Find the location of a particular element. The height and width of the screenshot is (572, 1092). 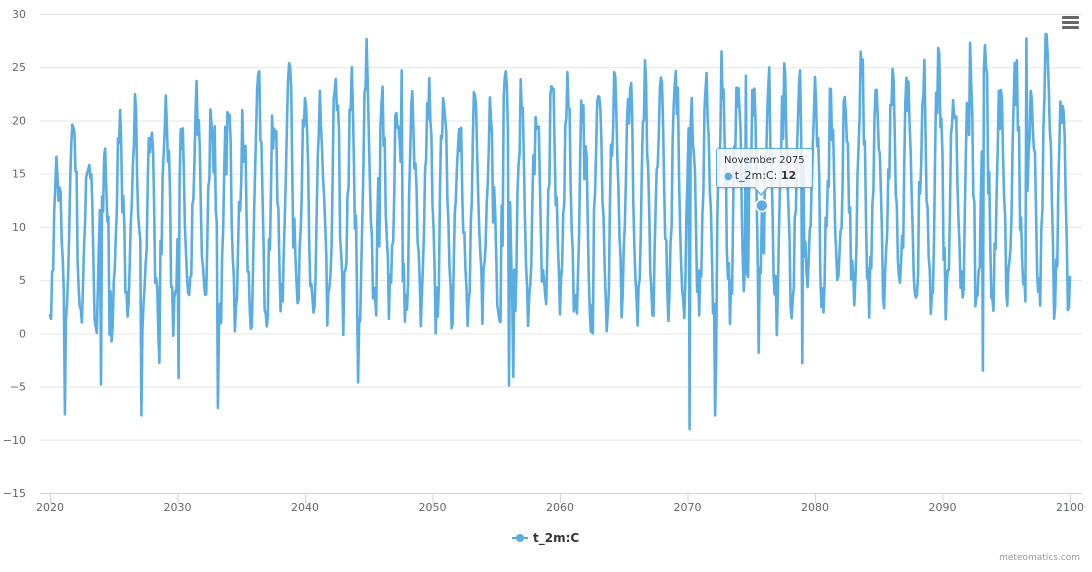

highlighted-point-marker is located at coordinates (762, 205).